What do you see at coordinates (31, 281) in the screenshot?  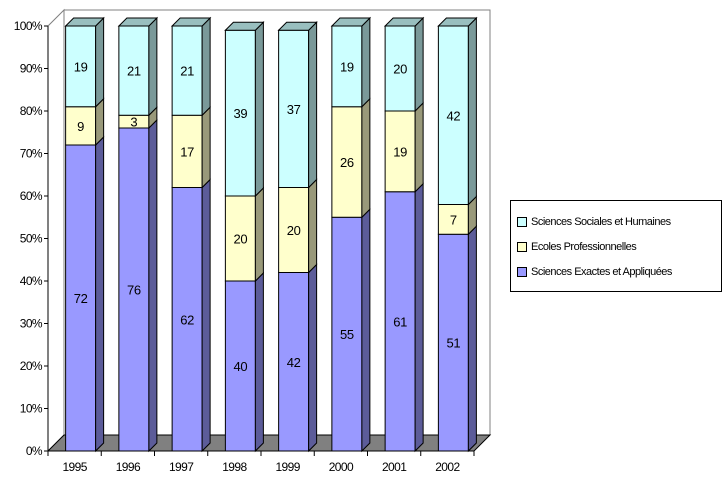 I see `y-tick-label: 40%` at bounding box center [31, 281].